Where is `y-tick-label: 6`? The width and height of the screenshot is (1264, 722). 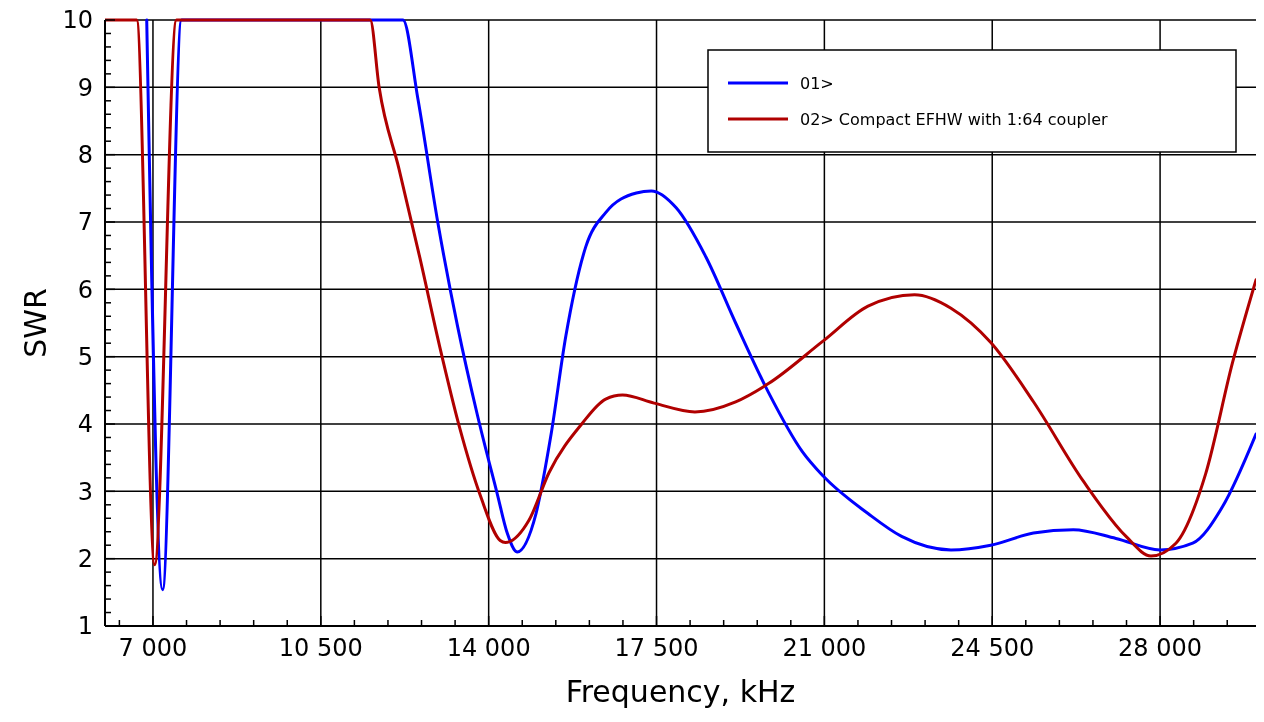
y-tick-label: 6 is located at coordinates (85, 289).